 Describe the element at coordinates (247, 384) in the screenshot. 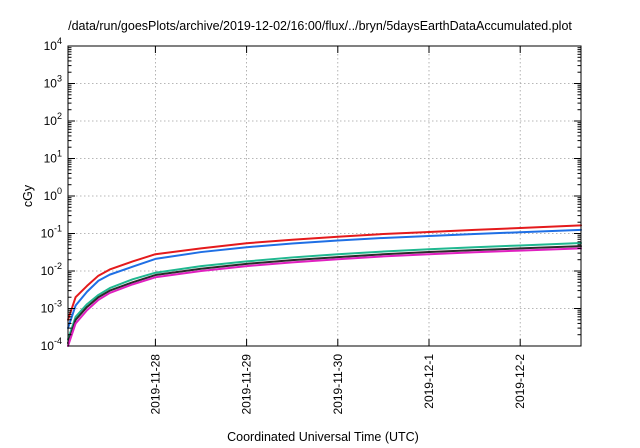

I see `x-tick-label: 2019-11-29` at that location.